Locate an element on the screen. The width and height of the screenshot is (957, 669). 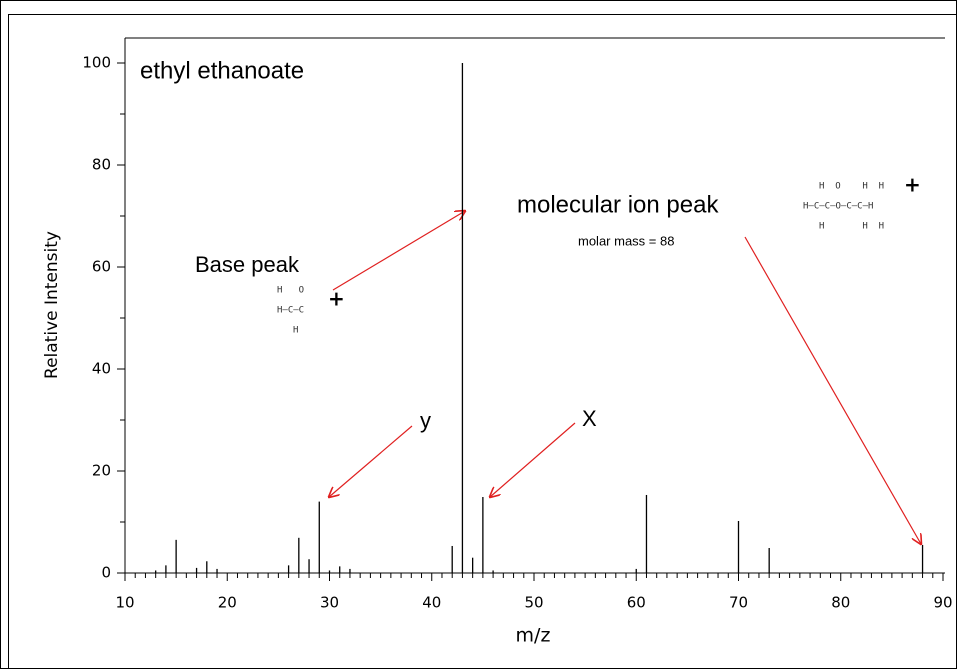
x-tick-label: 40 is located at coordinates (431, 603).